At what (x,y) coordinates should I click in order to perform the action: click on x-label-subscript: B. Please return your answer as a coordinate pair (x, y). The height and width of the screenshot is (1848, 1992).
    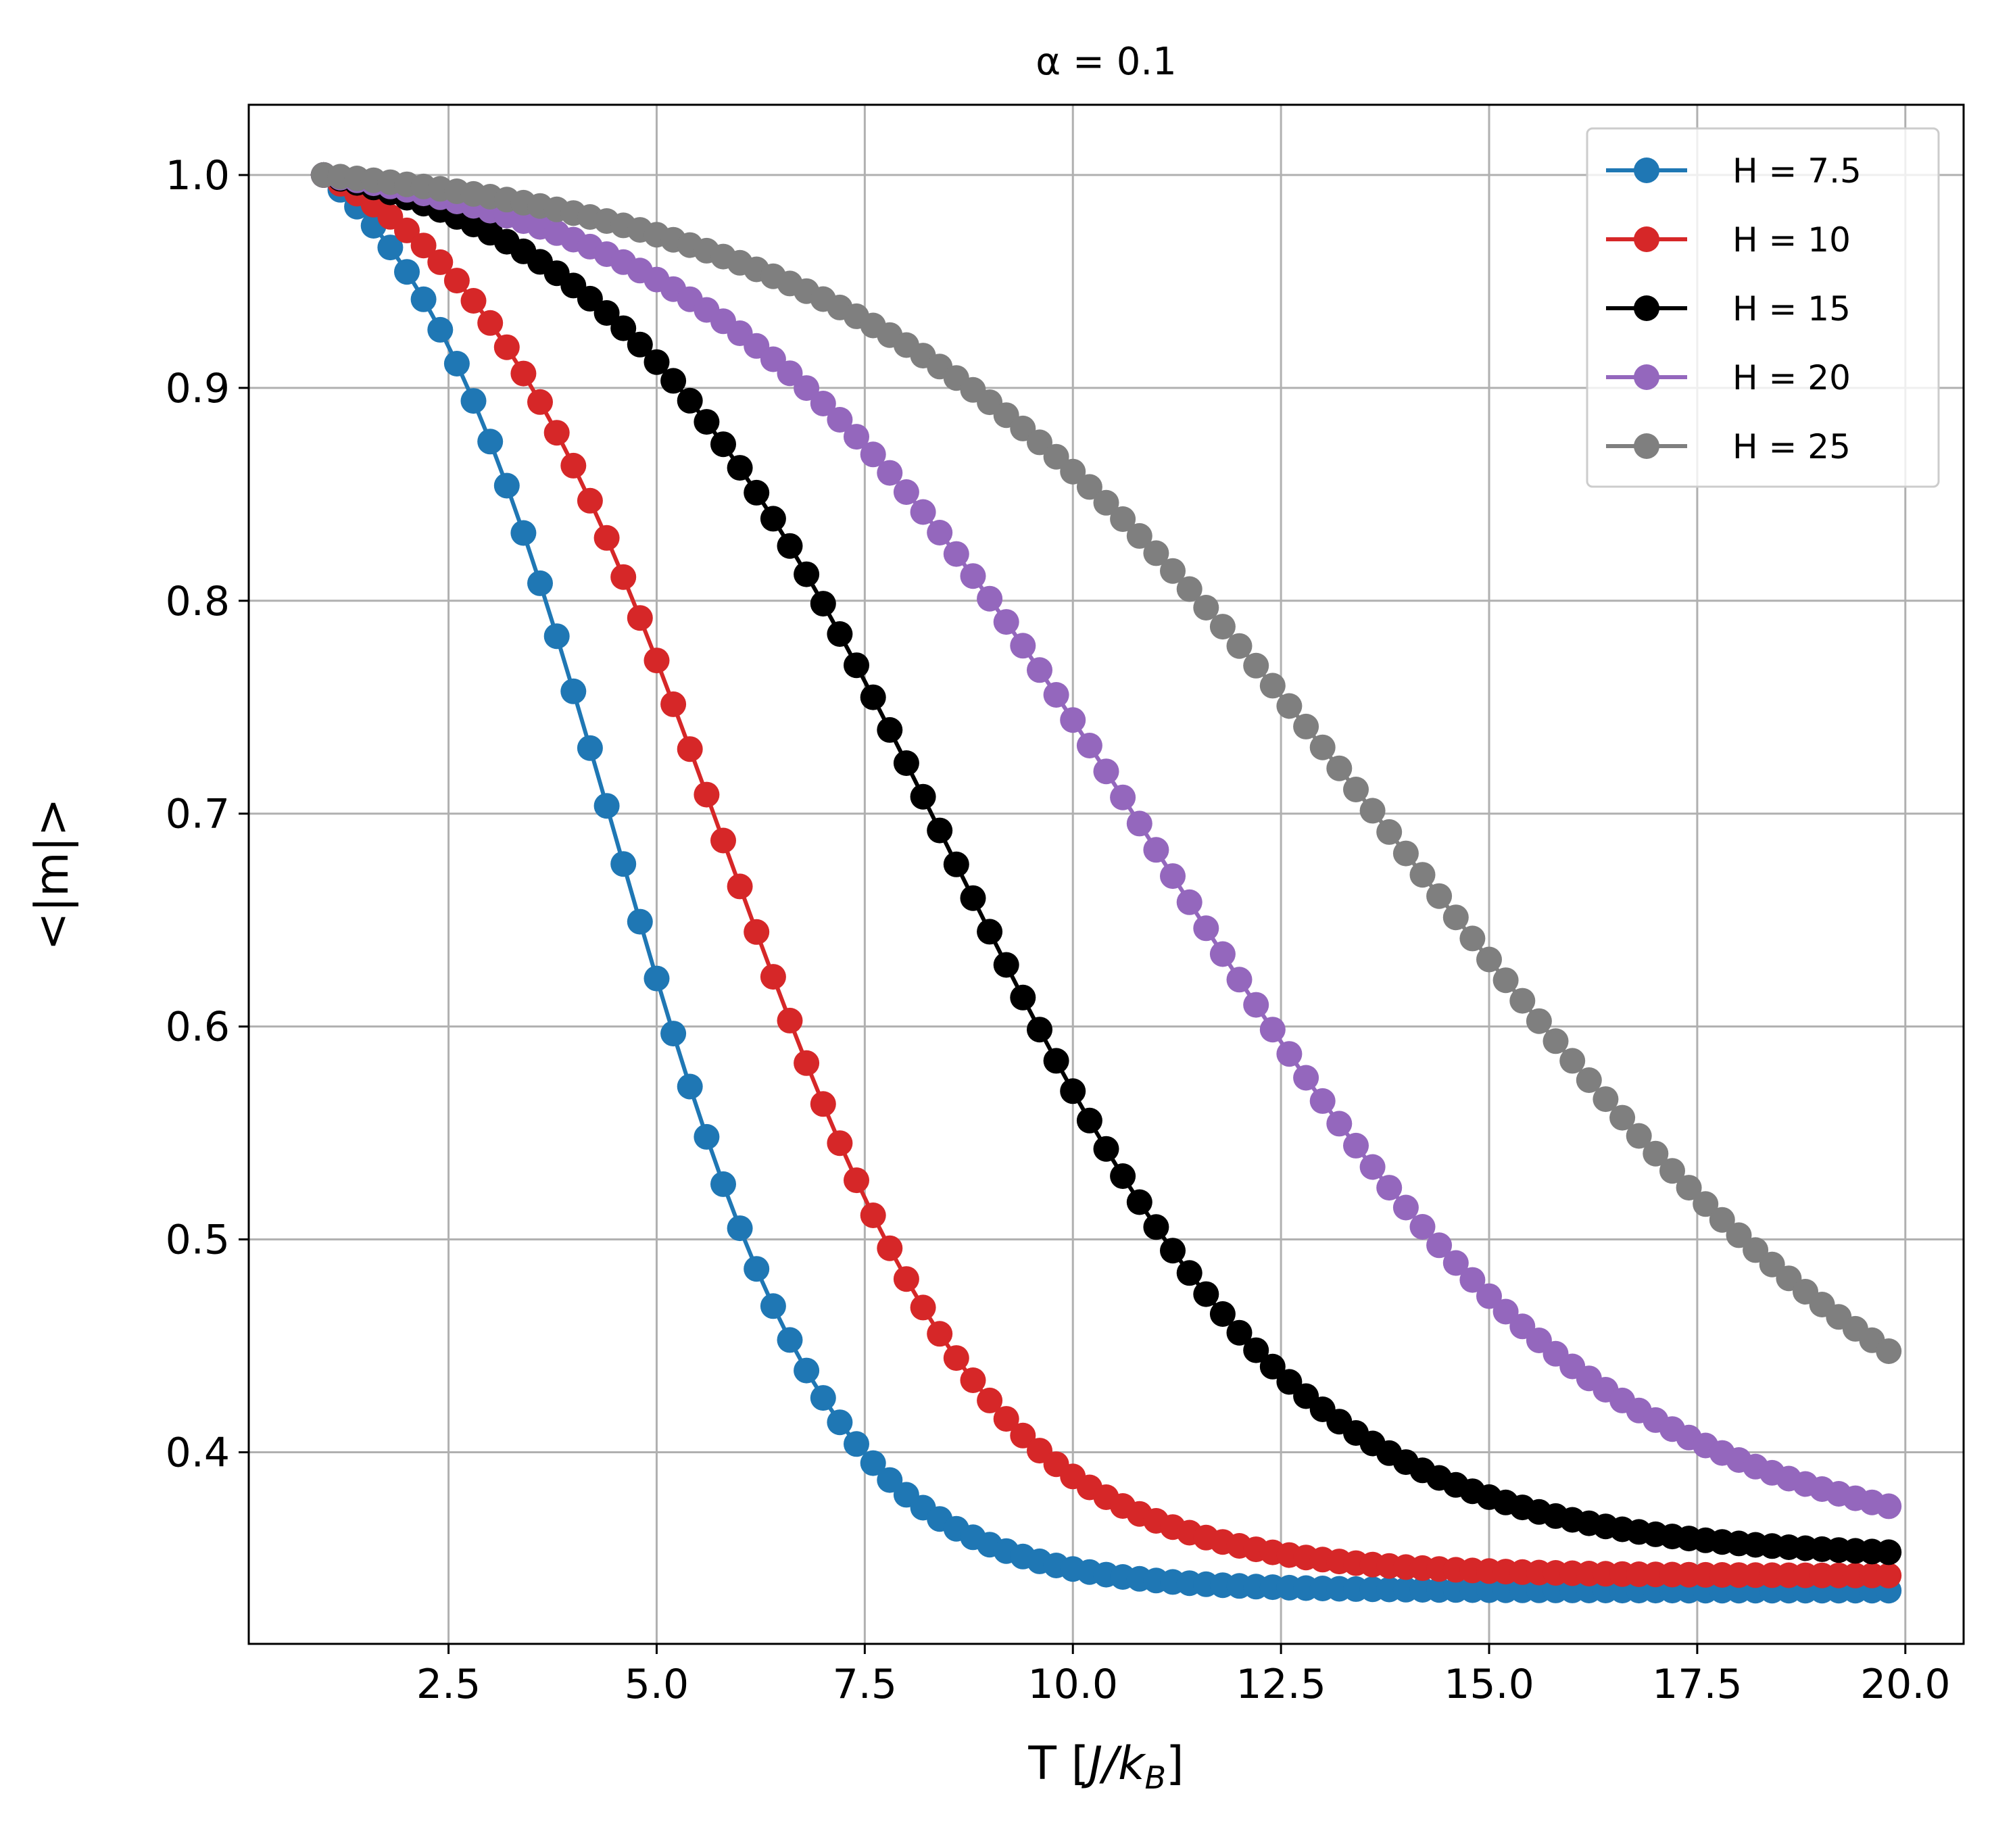
    Looking at the image, I should click on (1155, 1778).